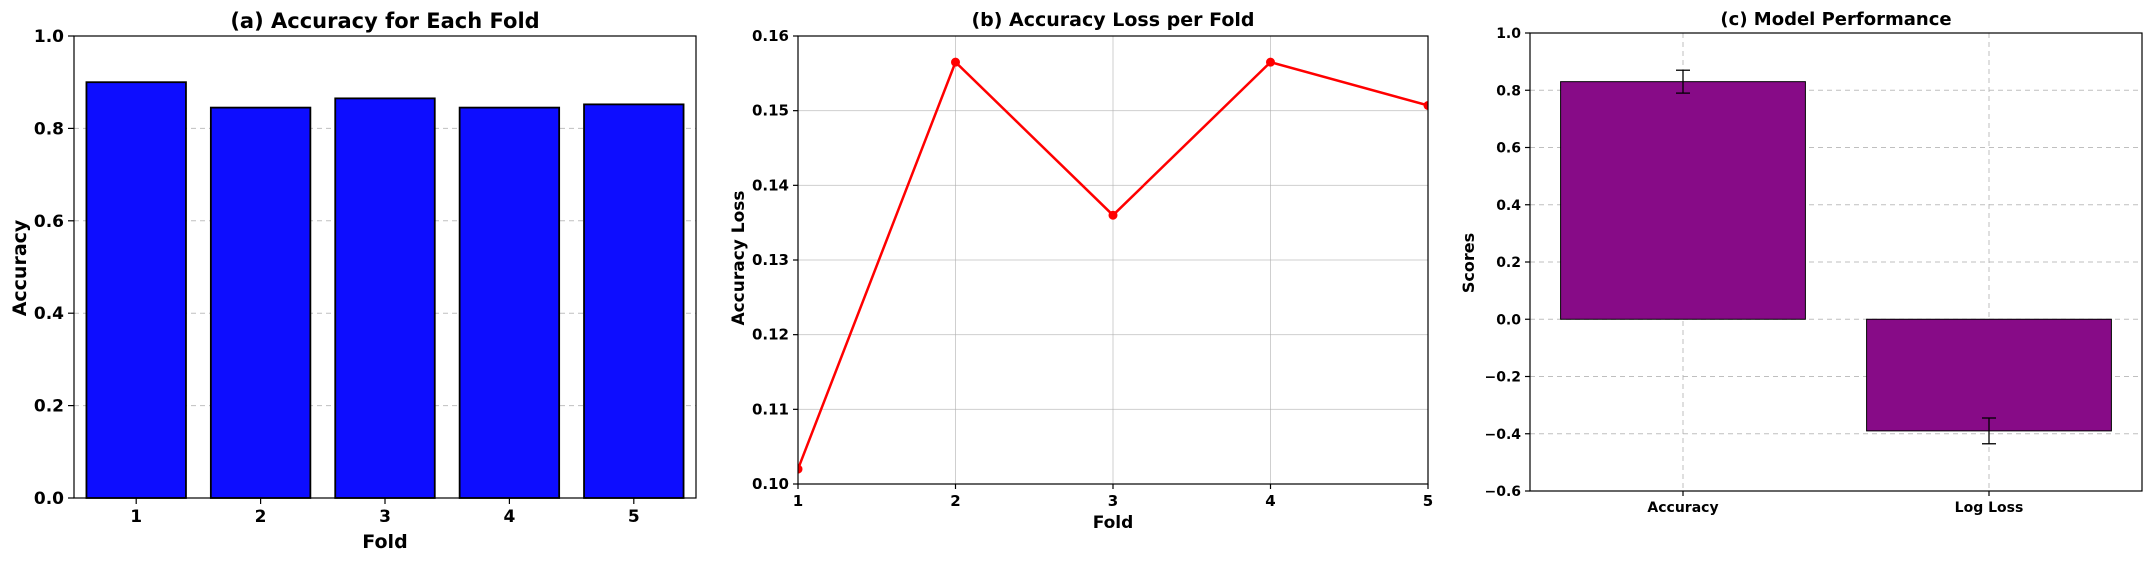  I want to click on panel-b-ytick-label: 0.11, so click(770, 409).